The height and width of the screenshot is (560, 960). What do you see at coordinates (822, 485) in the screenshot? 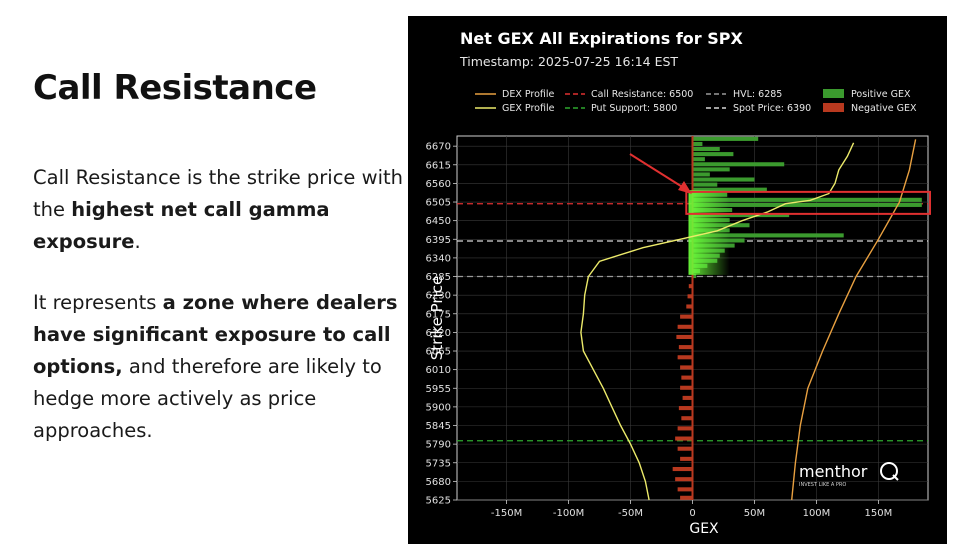
I see `watermark-tagline: INVEST LIKE A PRO` at bounding box center [822, 485].